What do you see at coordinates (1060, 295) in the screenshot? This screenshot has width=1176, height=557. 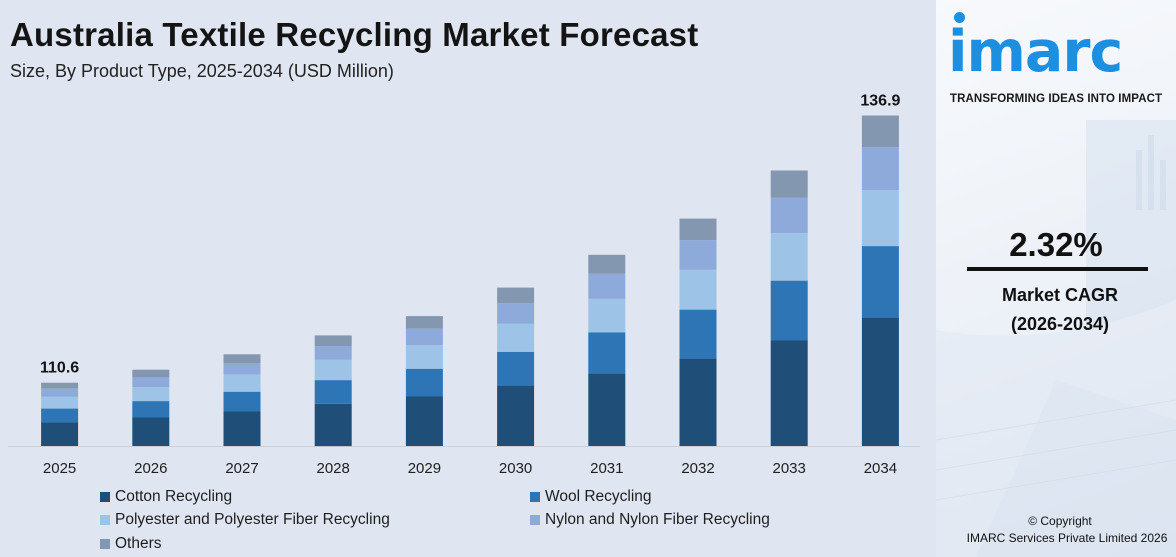 I see `cagr-label: Market CAGR` at bounding box center [1060, 295].